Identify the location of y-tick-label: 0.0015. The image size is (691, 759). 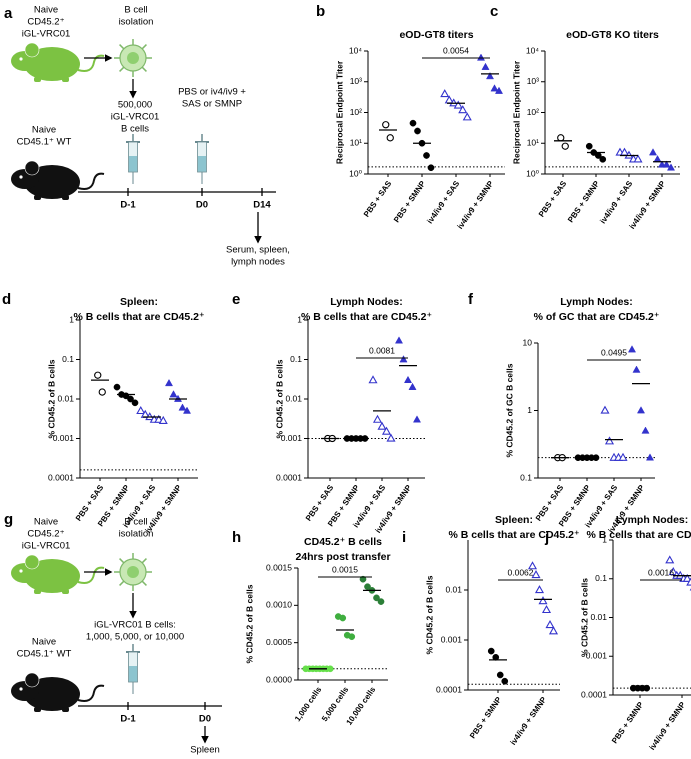
(279, 567).